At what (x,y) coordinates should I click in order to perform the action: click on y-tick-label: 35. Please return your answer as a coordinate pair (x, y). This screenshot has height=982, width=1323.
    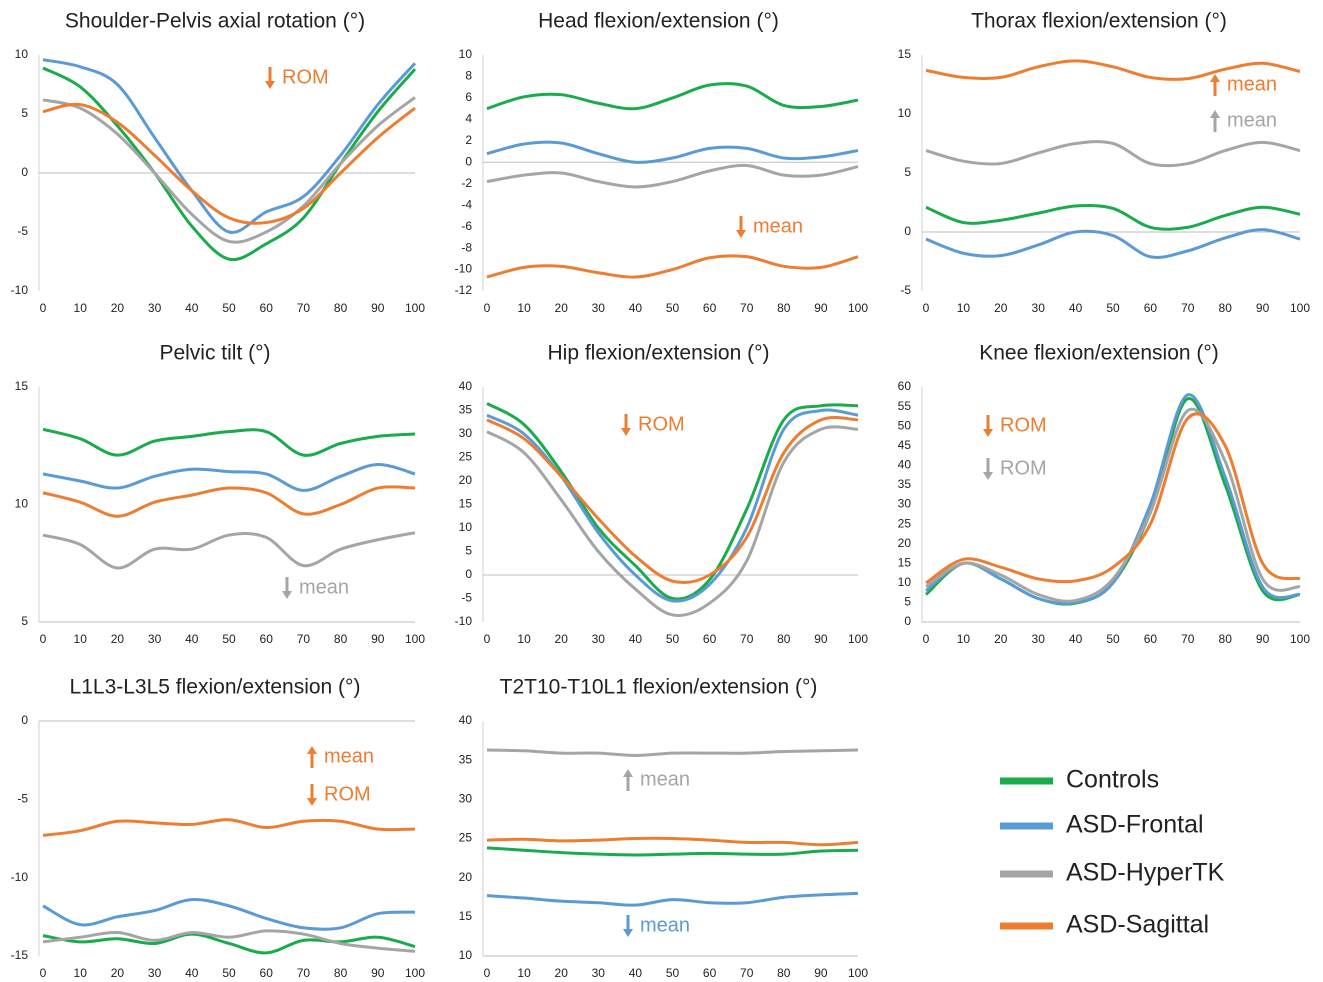
    Looking at the image, I should click on (905, 484).